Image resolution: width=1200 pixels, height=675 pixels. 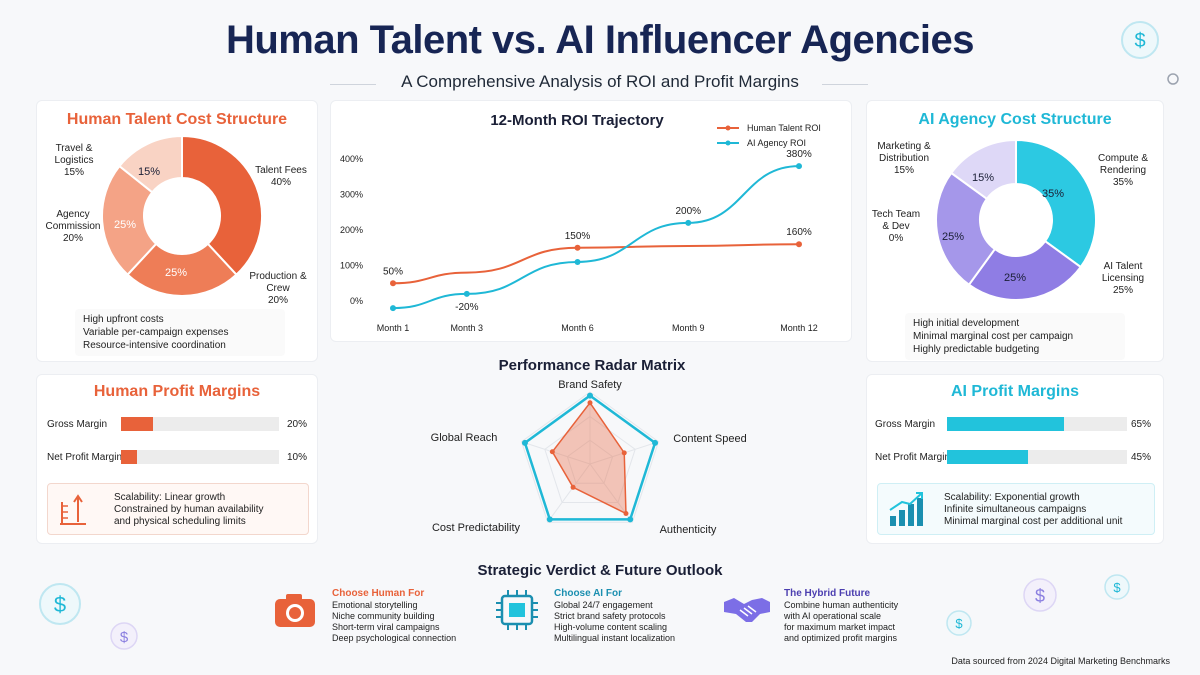 What do you see at coordinates (356, 301) in the screenshot?
I see `y-tick-label: 0%` at bounding box center [356, 301].